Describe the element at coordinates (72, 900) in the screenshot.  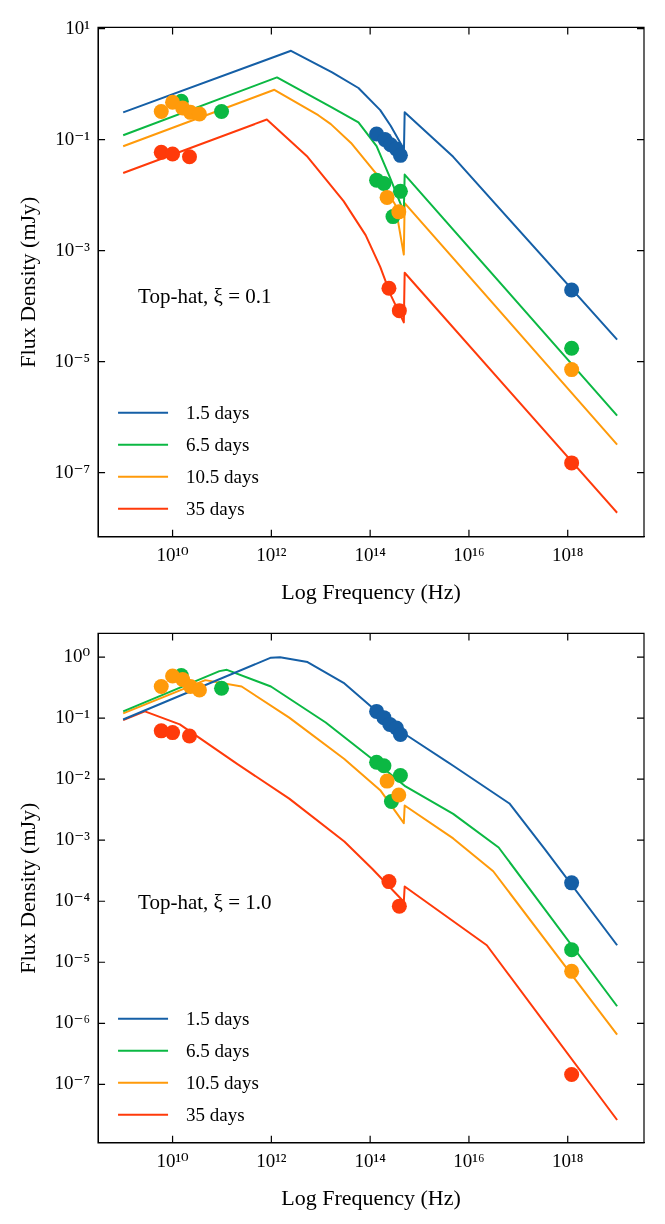
I see `y-tick-label: 10⁻⁴` at that location.